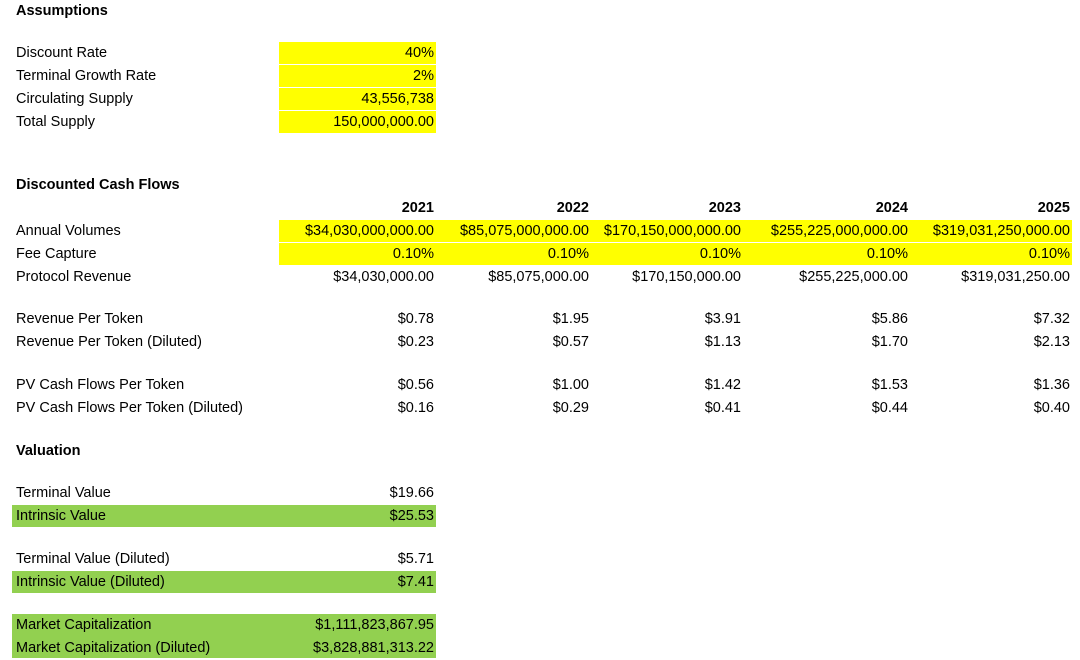 Image resolution: width=1080 pixels, height=660 pixels. I want to click on protocol-revenue-2021-cell: $34,030,000.00, so click(383, 277).